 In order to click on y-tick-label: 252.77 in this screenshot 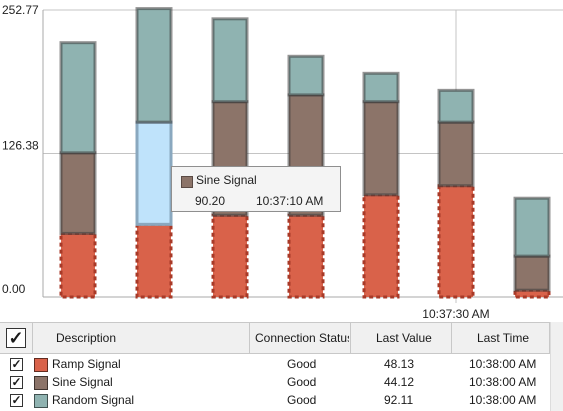, I will do `click(20, 10)`.